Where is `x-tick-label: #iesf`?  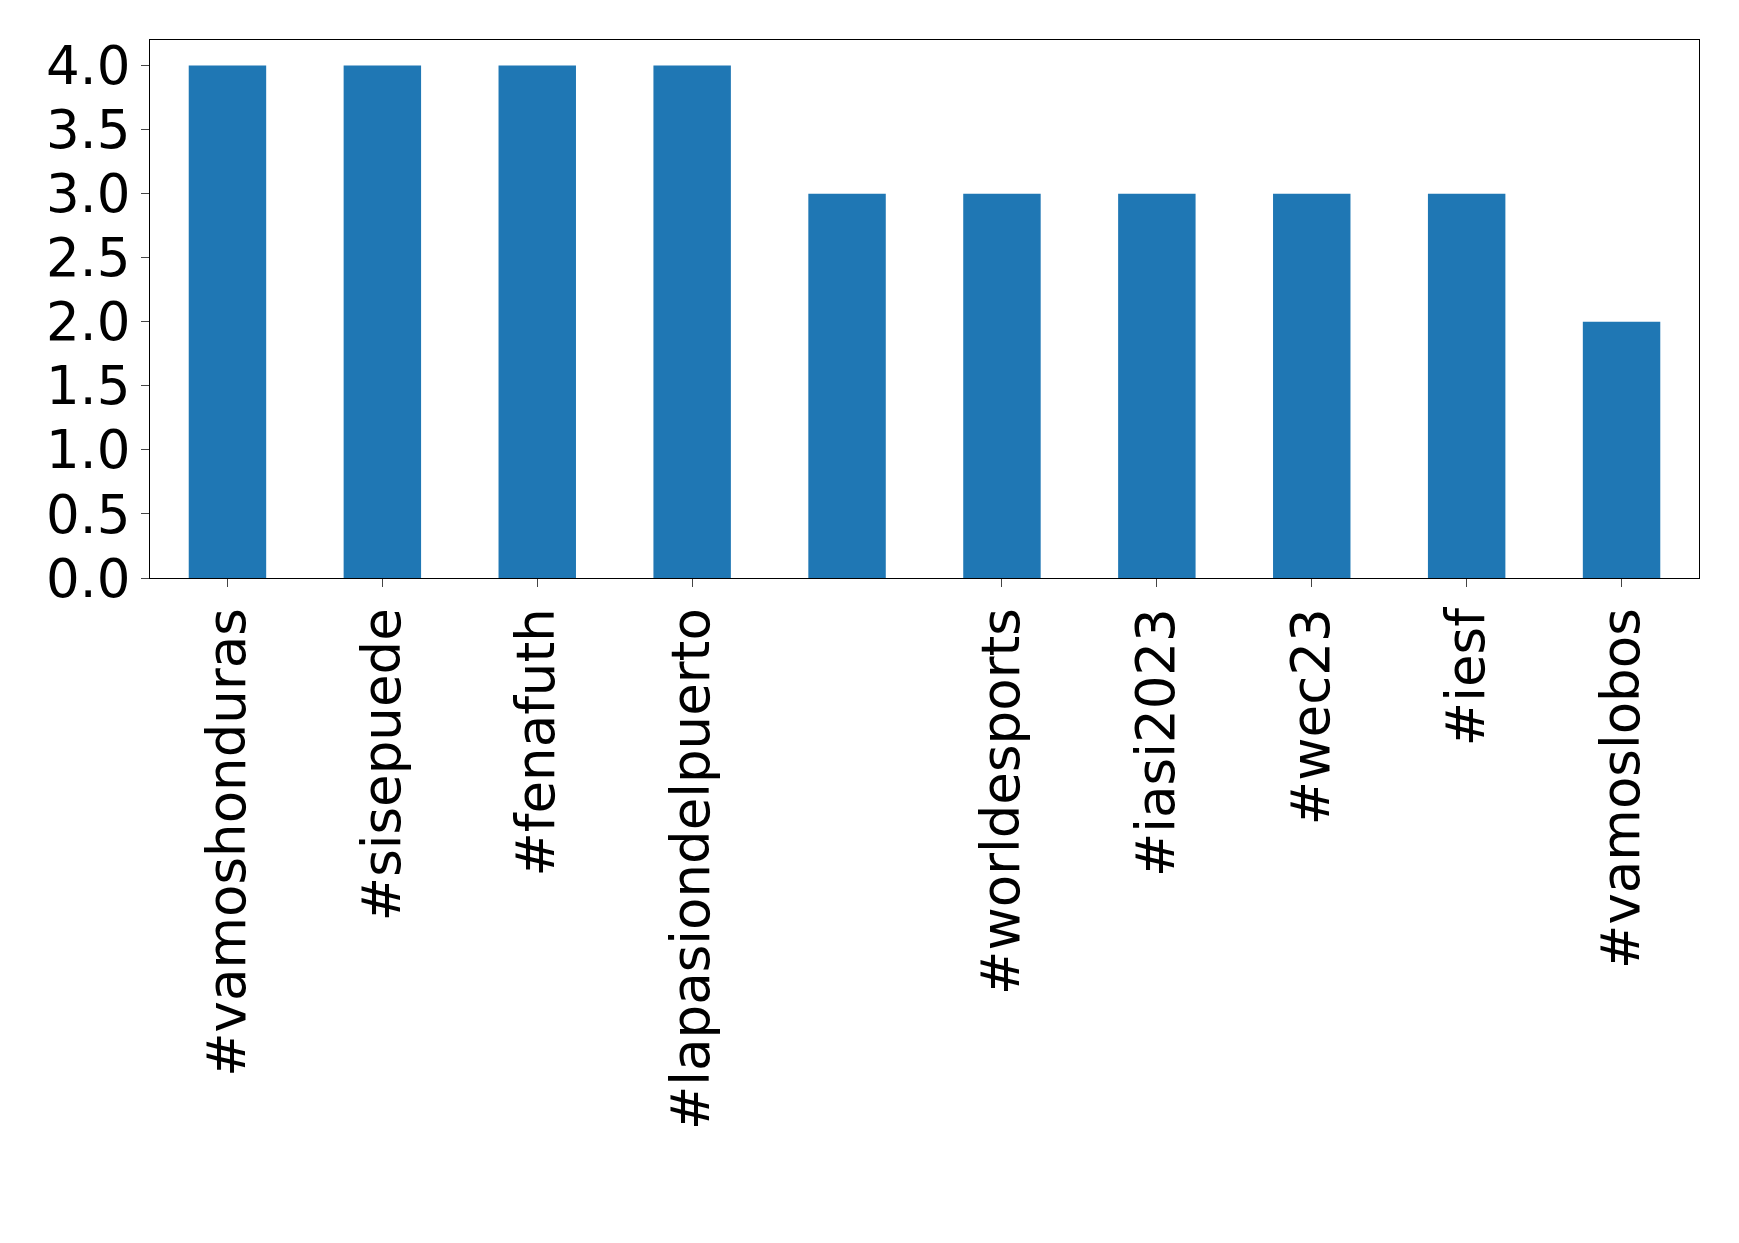 x-tick-label: #iesf is located at coordinates (1465, 676).